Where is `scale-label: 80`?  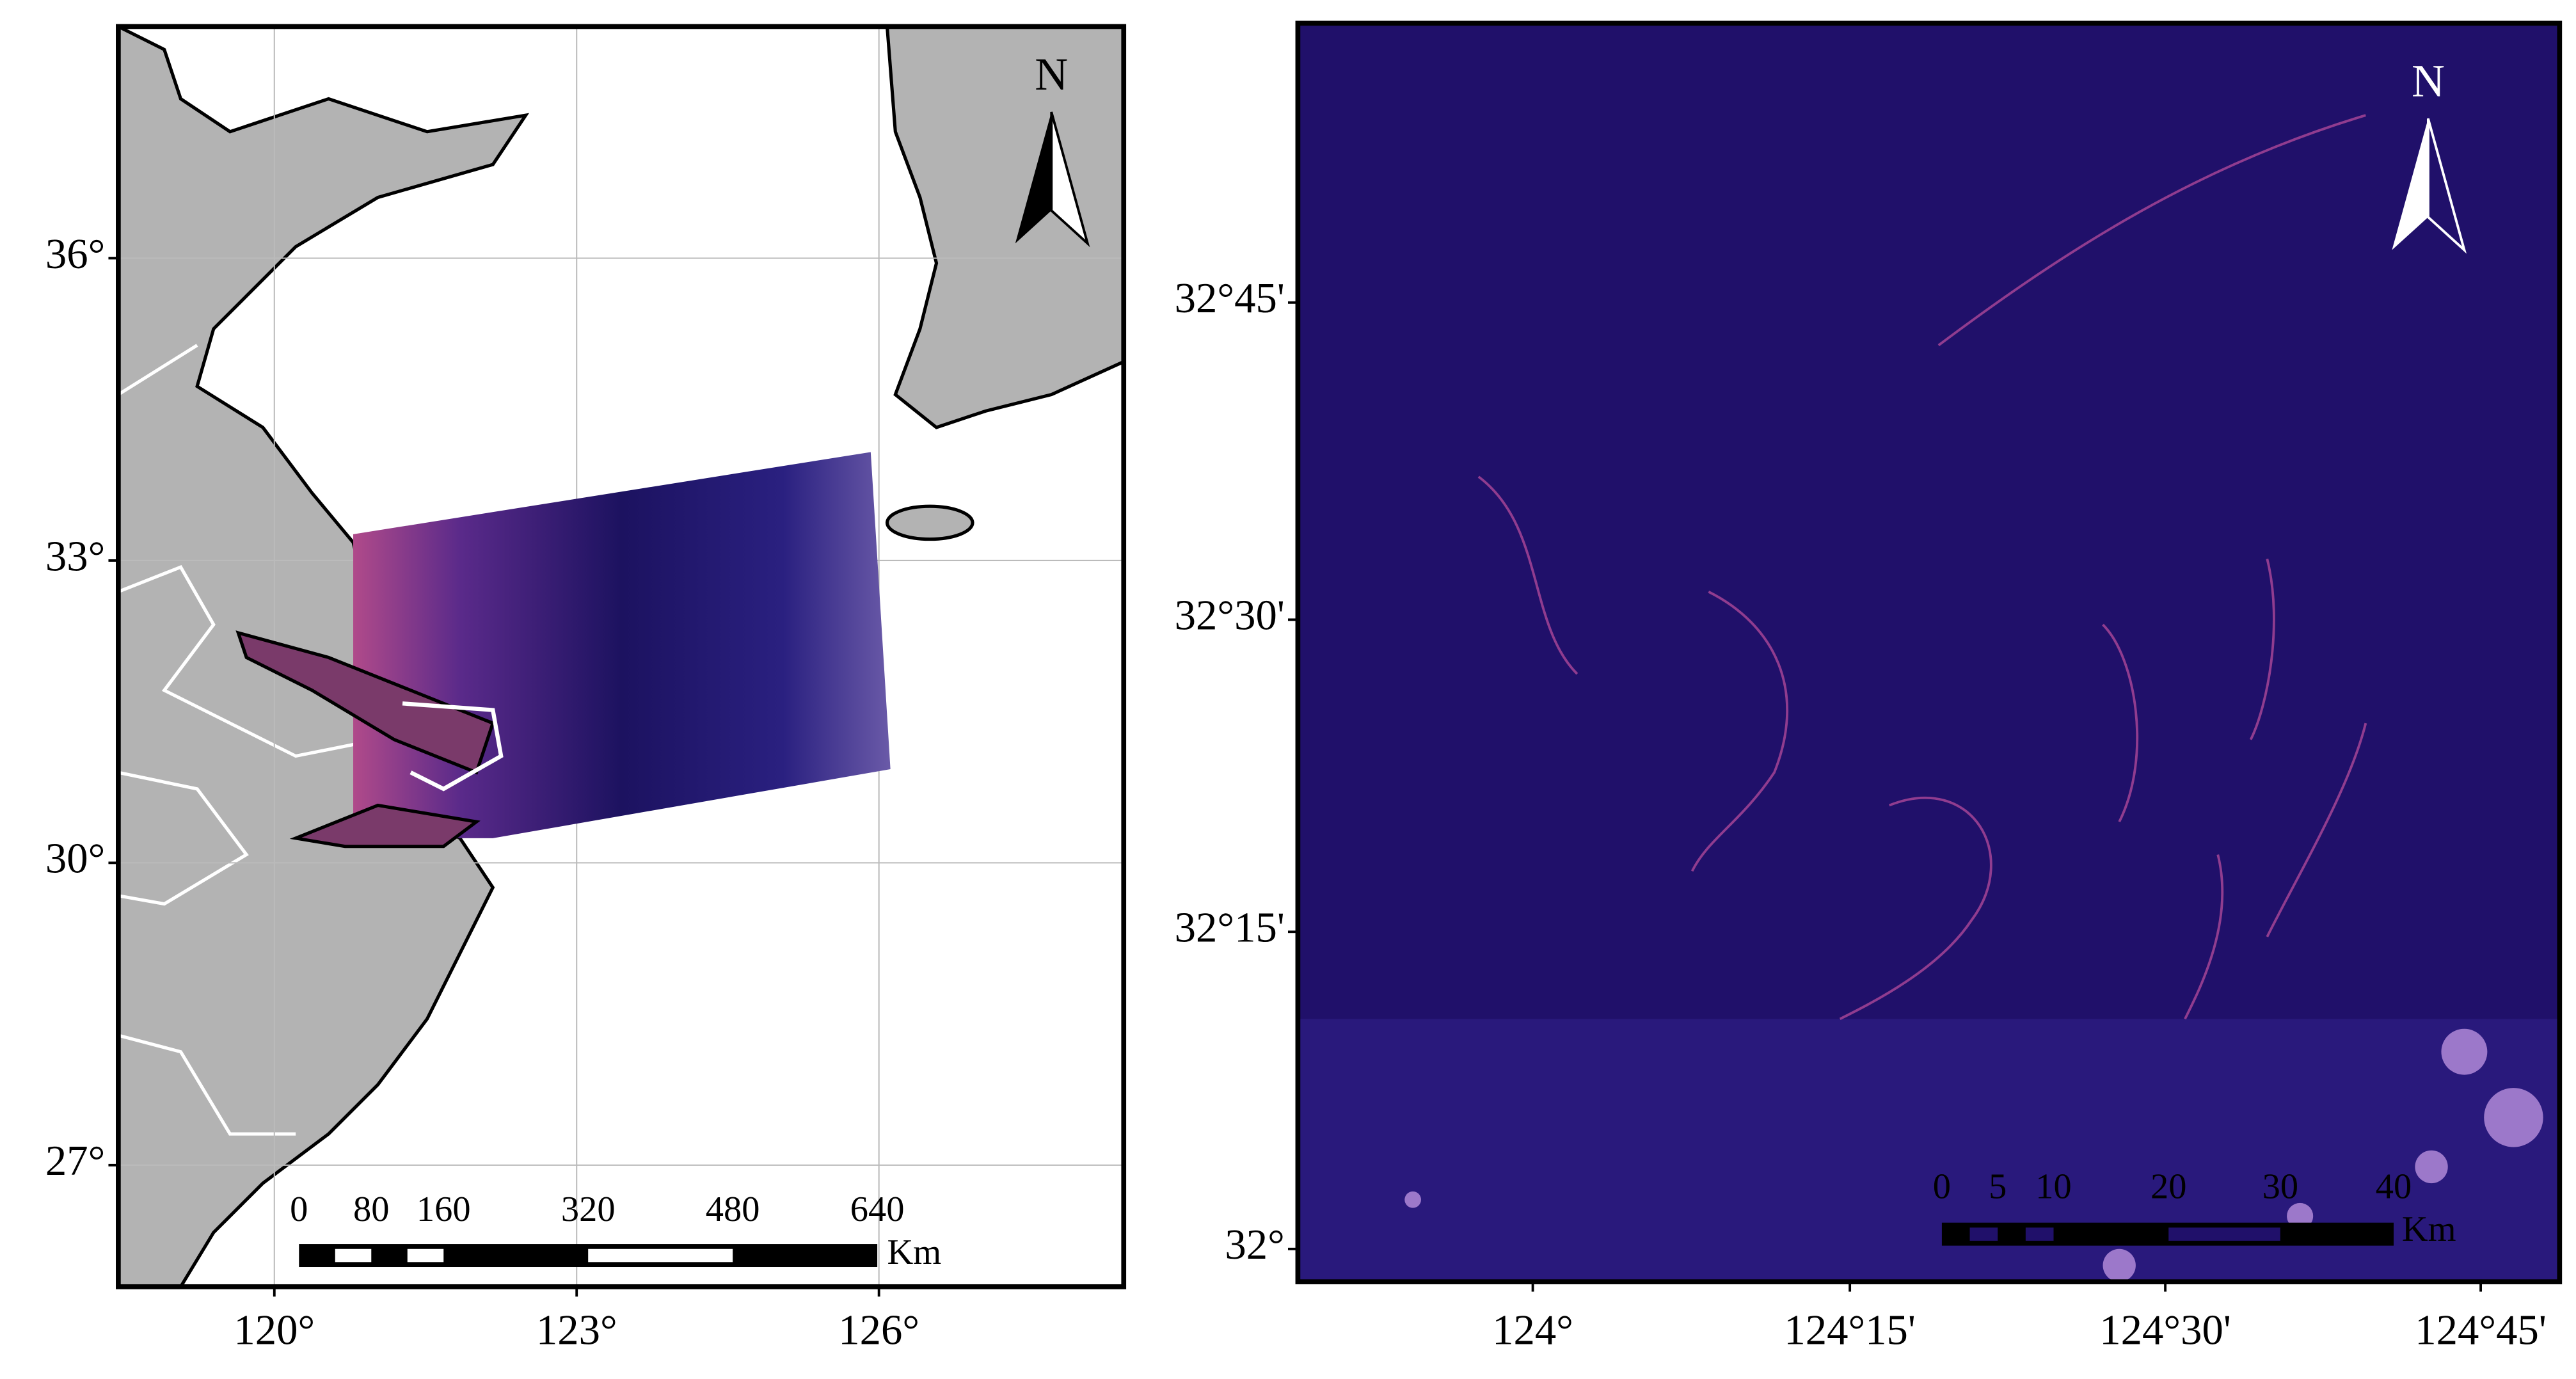 scale-label: 80 is located at coordinates (371, 1209).